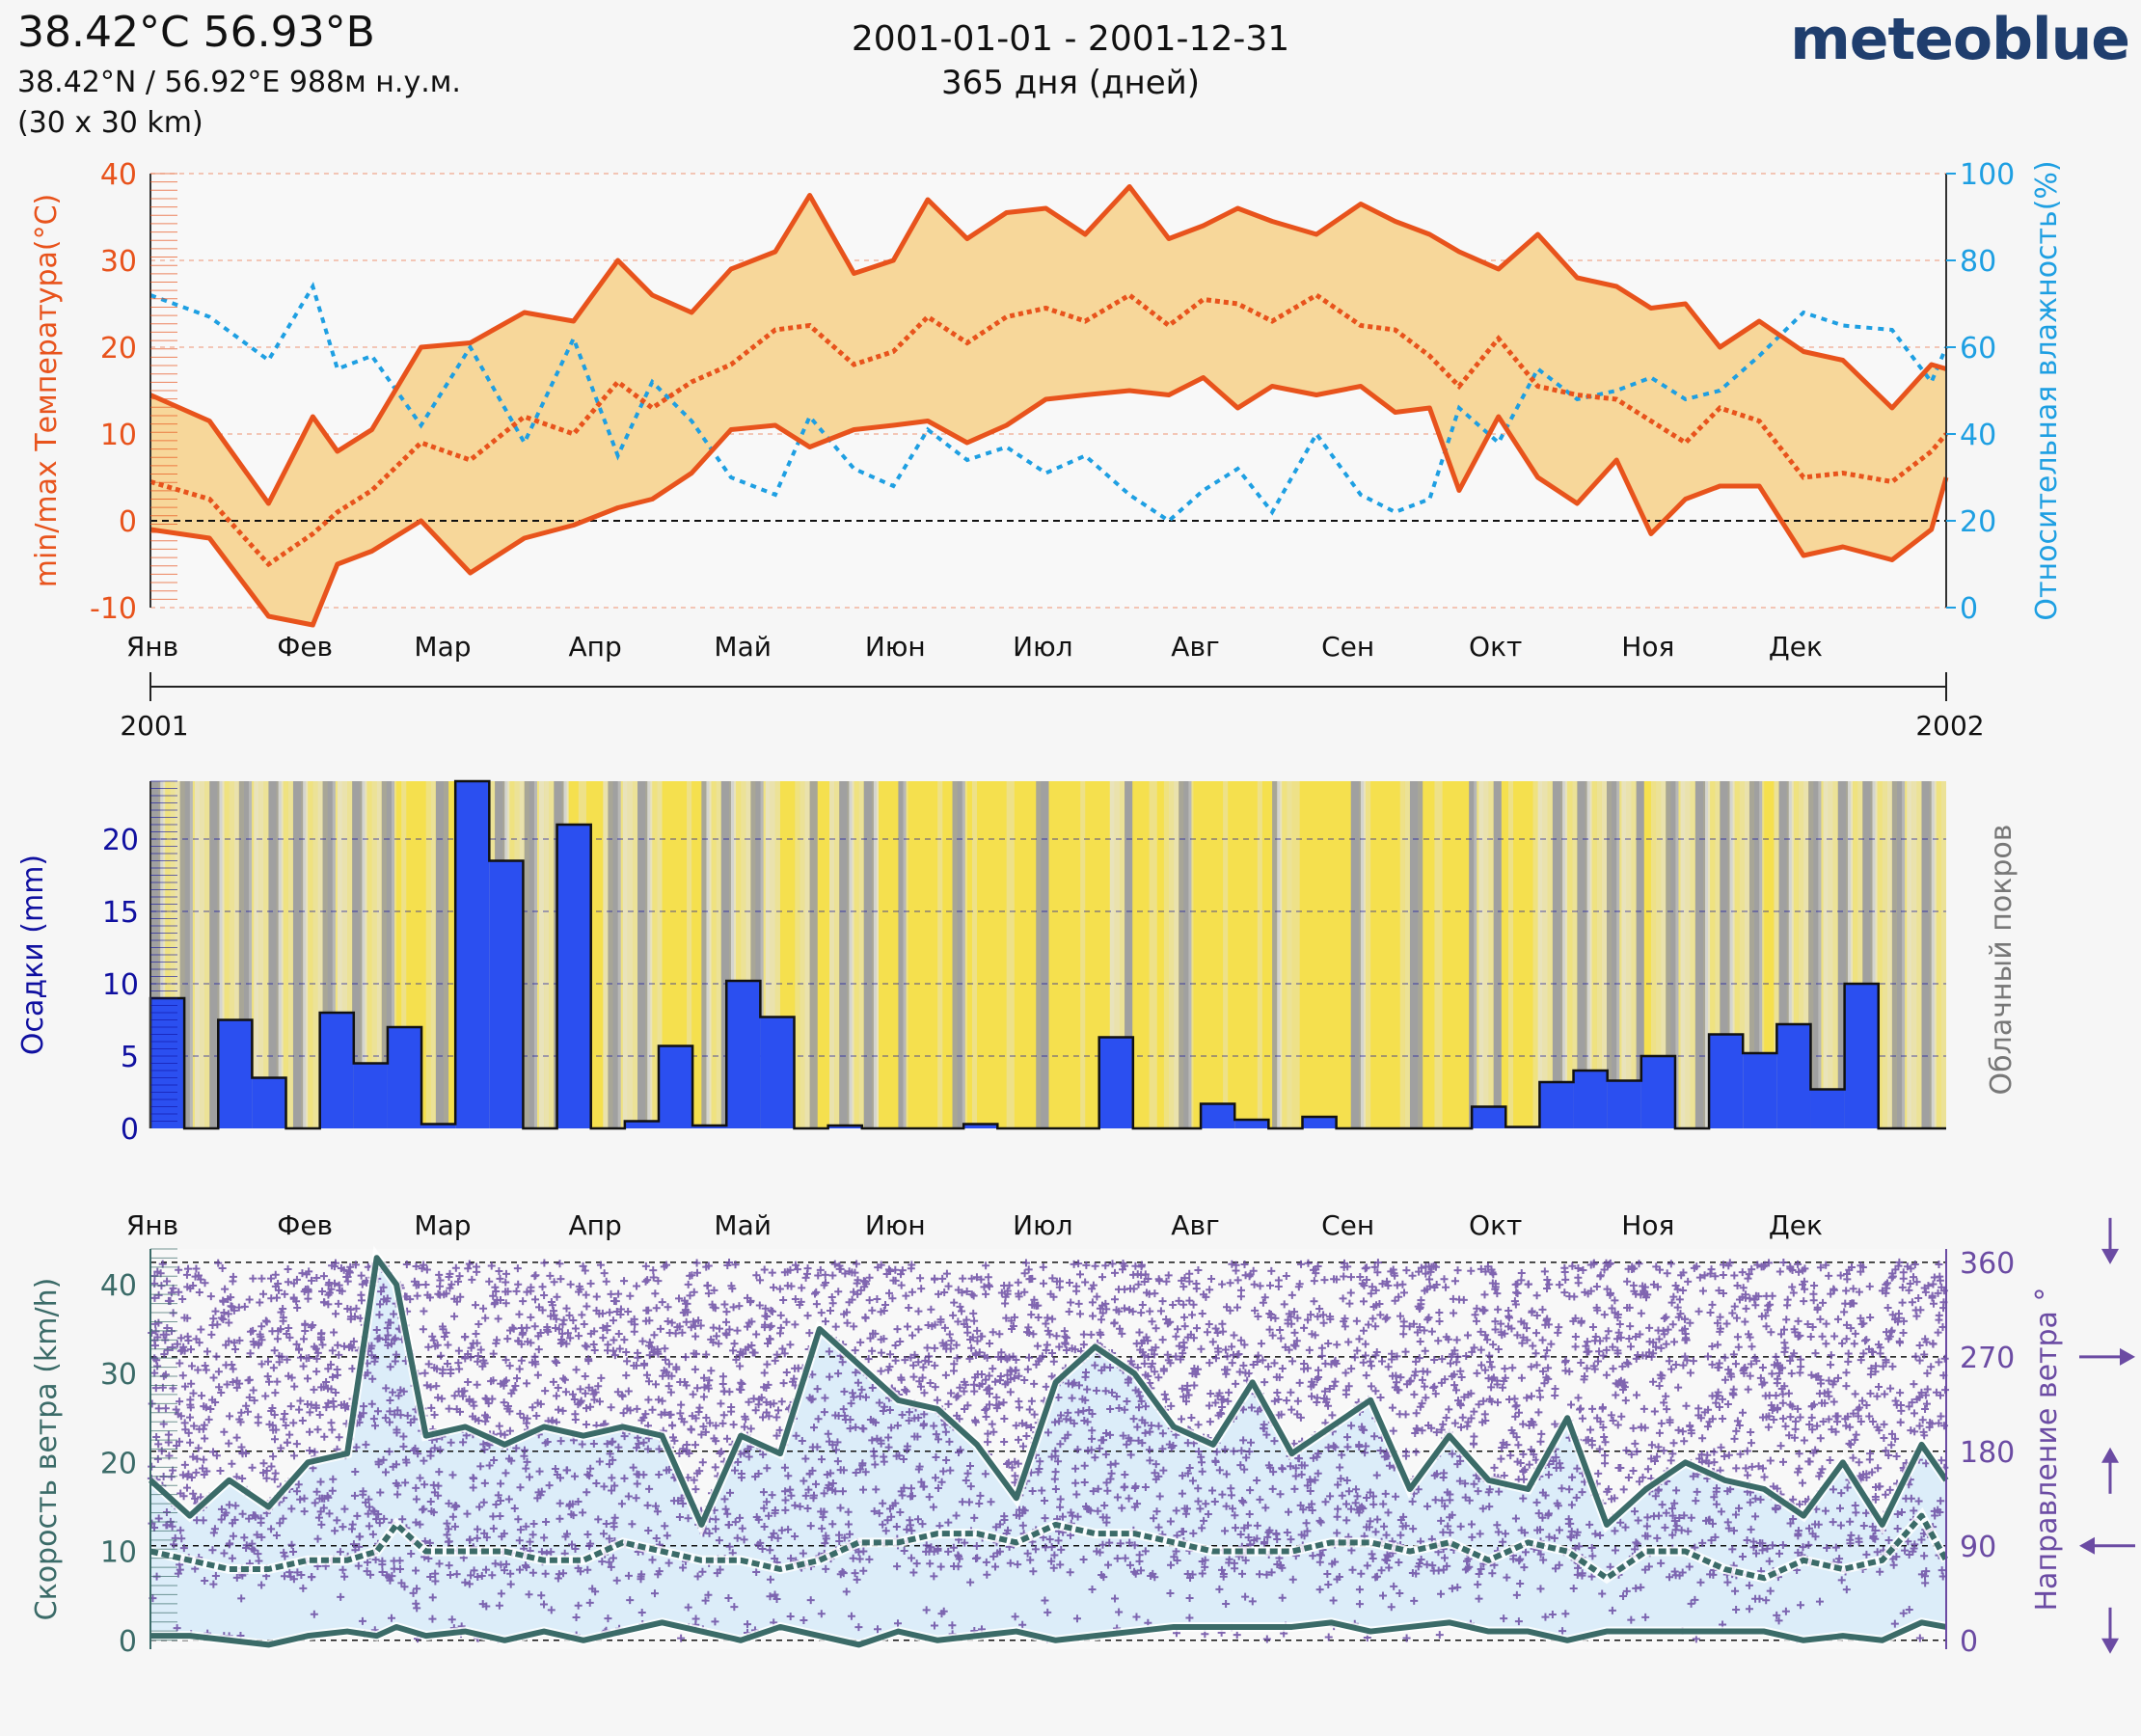  What do you see at coordinates (595, 647) in the screenshot?
I see `temp-month-label: Апр` at bounding box center [595, 647].